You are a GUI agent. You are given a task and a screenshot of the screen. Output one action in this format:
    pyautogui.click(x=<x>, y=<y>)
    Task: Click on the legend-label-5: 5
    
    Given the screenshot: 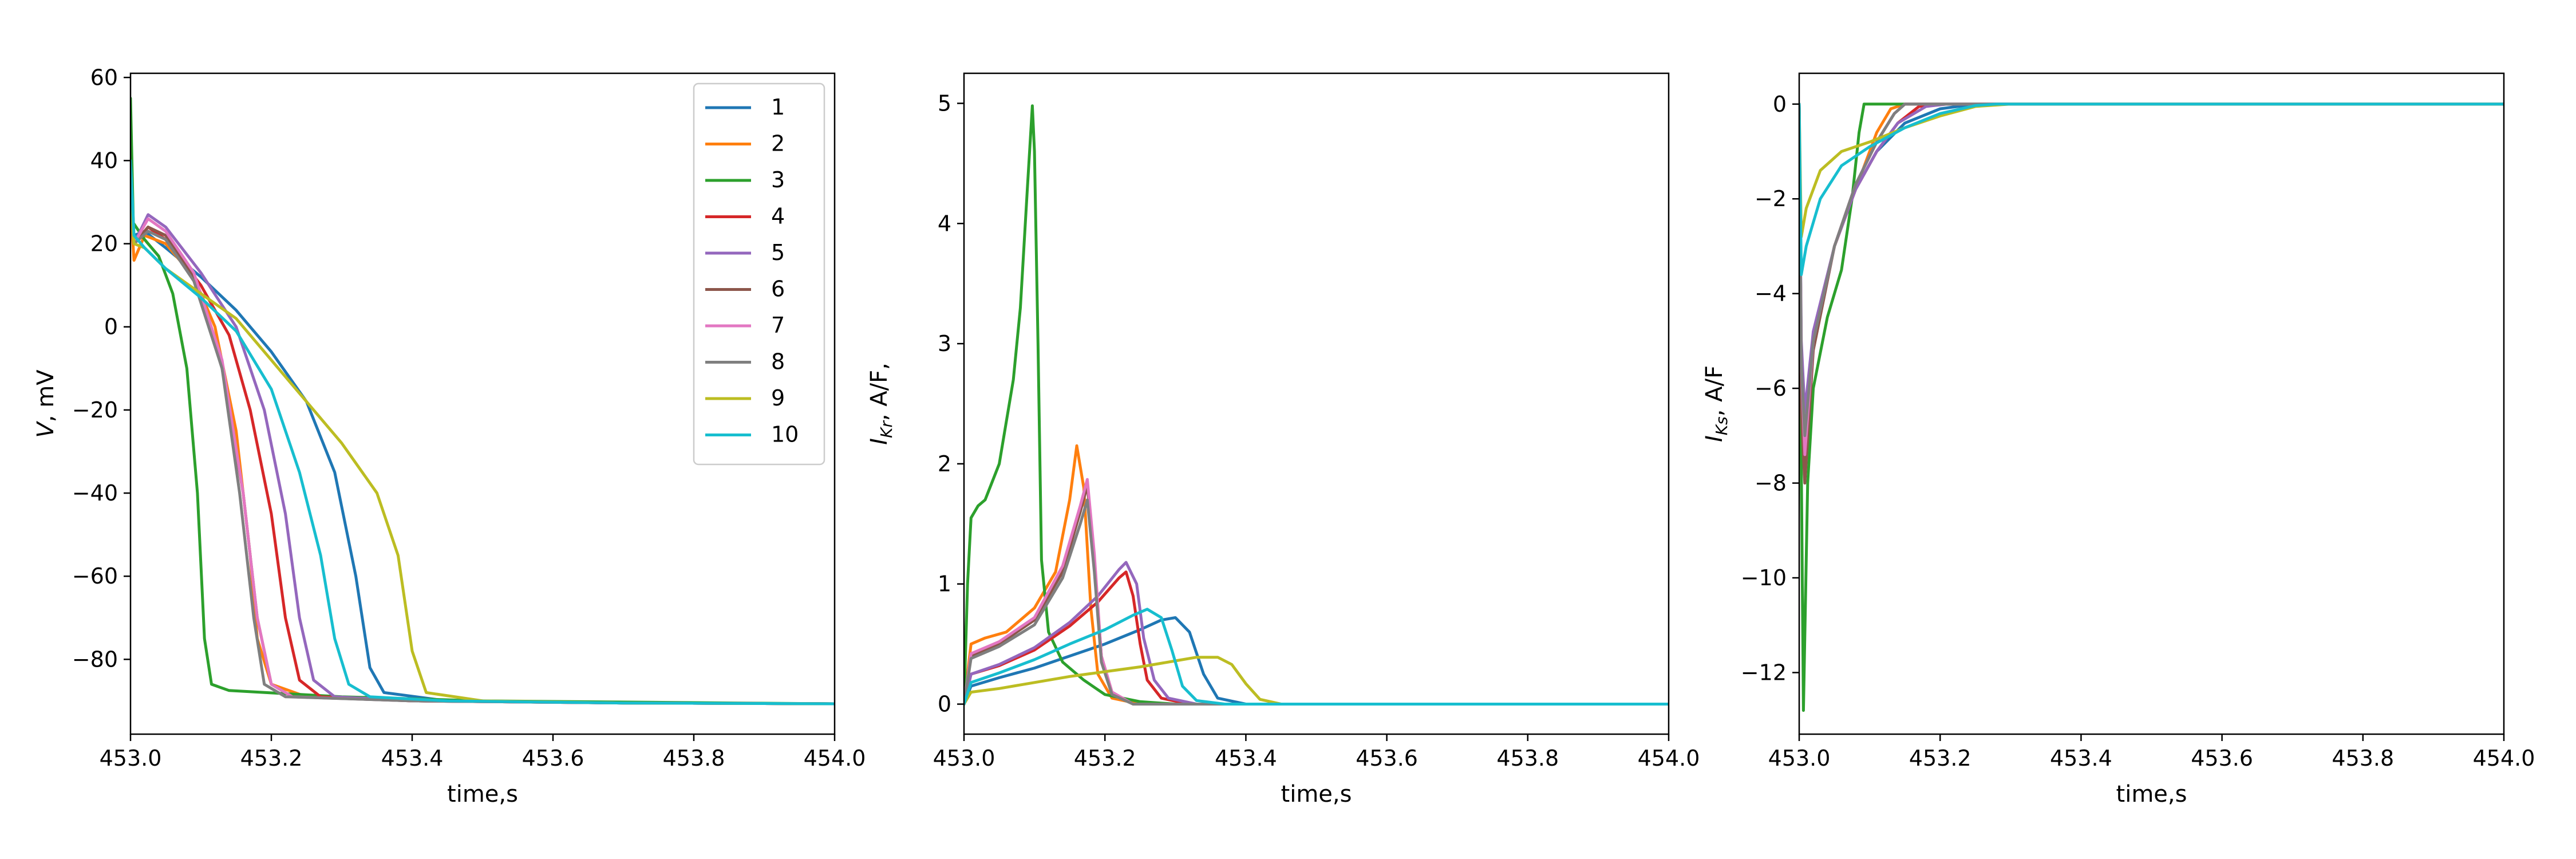 What is the action you would take?
    pyautogui.click(x=778, y=252)
    